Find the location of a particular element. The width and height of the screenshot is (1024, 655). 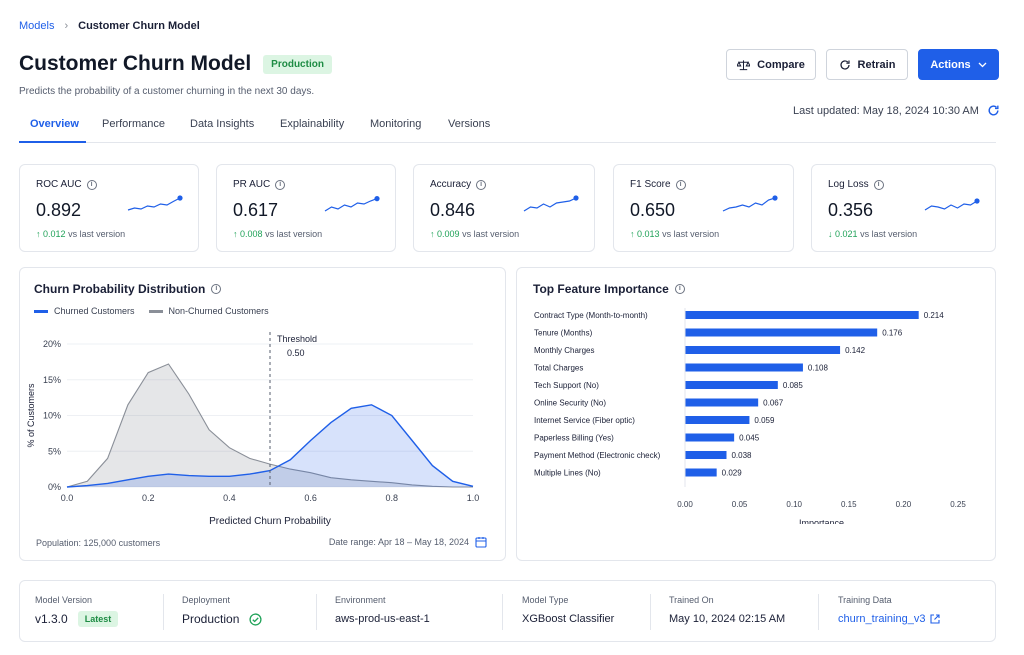

training-data-label: Training Data is located at coordinates (865, 600).